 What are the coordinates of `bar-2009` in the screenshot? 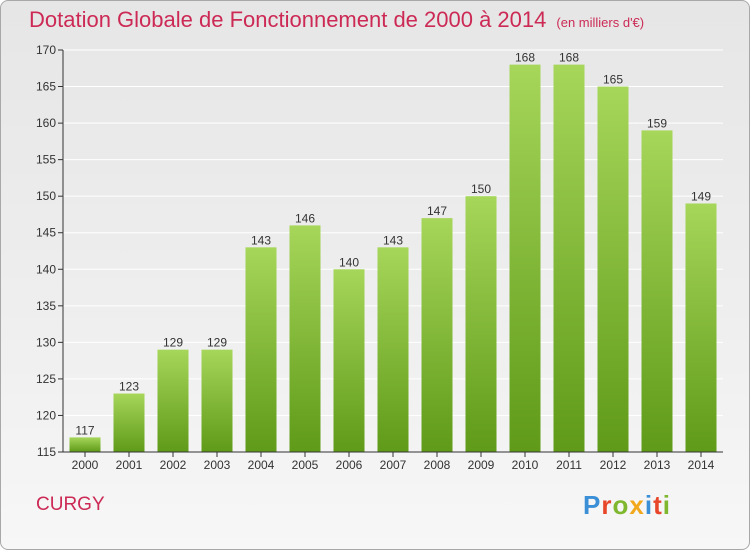 It's located at (481, 324).